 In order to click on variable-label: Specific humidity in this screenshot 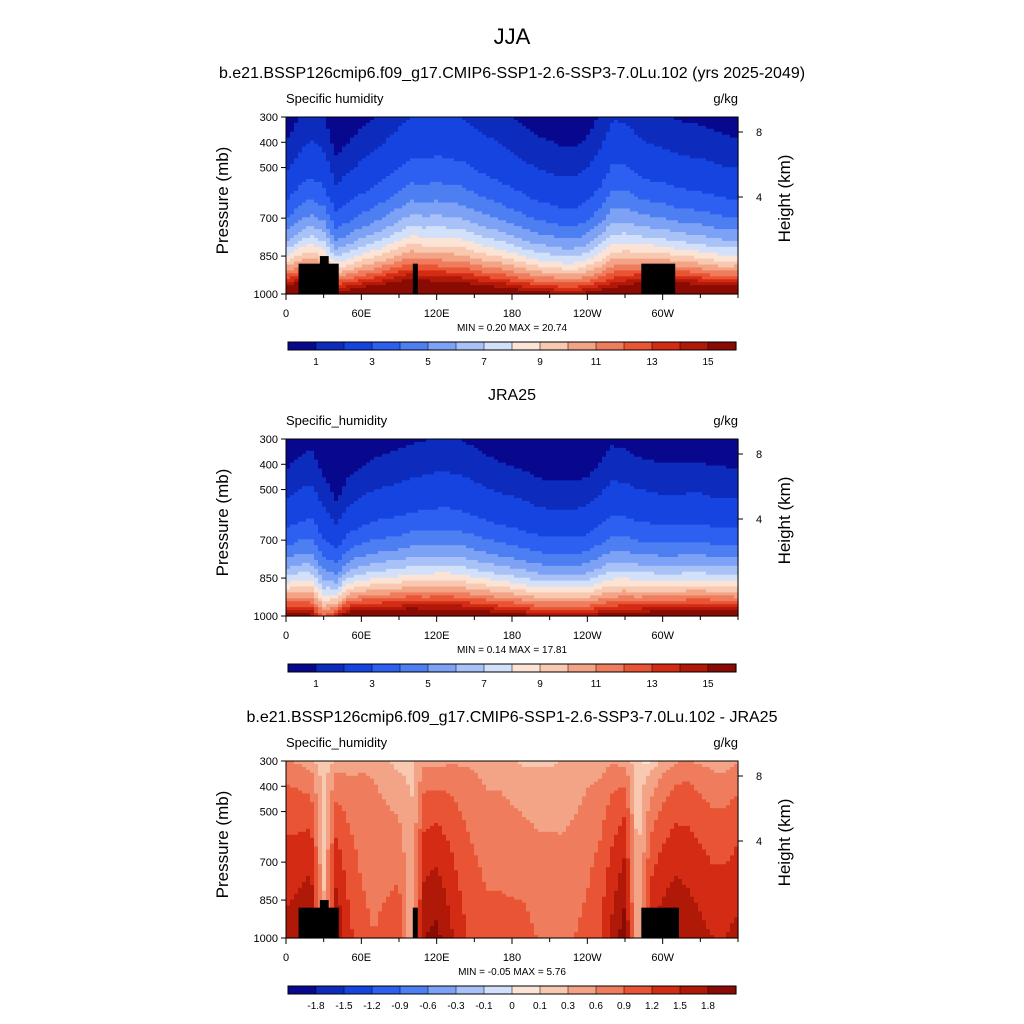, I will do `click(335, 98)`.